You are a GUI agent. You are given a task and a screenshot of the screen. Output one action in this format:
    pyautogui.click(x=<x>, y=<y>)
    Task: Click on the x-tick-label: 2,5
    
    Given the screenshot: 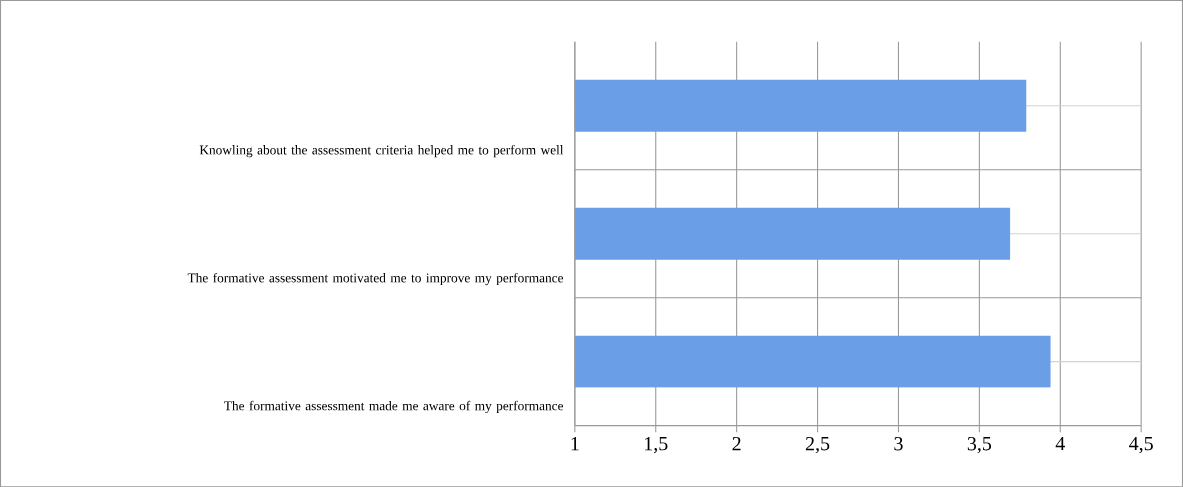 What is the action you would take?
    pyautogui.click(x=817, y=445)
    